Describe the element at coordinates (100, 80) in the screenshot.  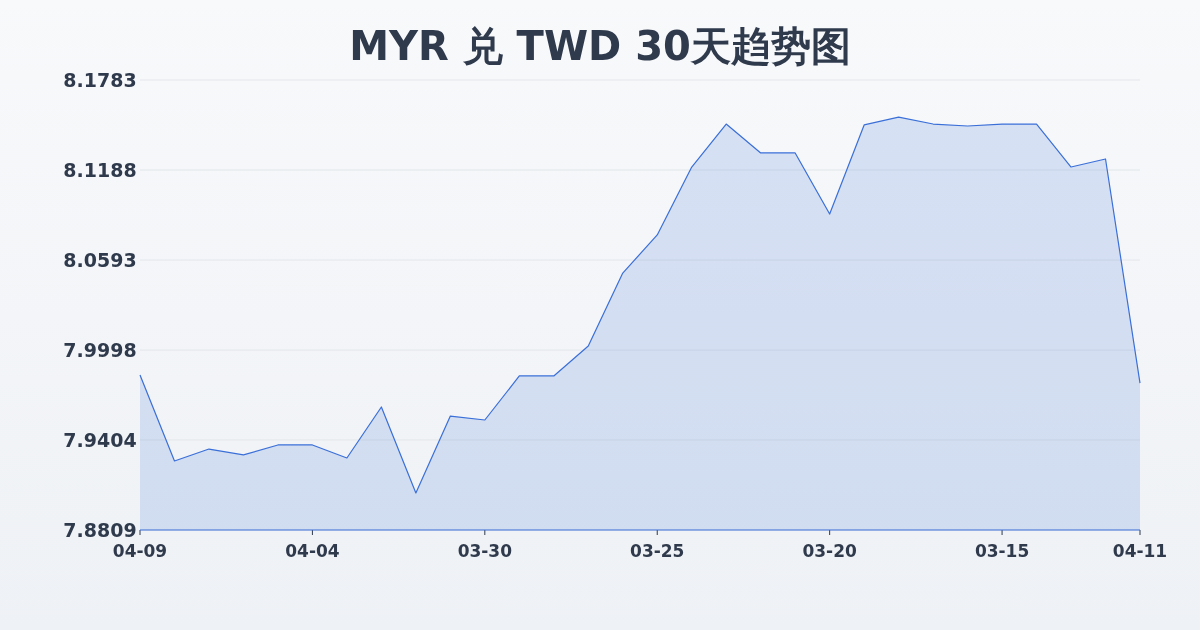
I see `y-tick-label: 8.1783` at that location.